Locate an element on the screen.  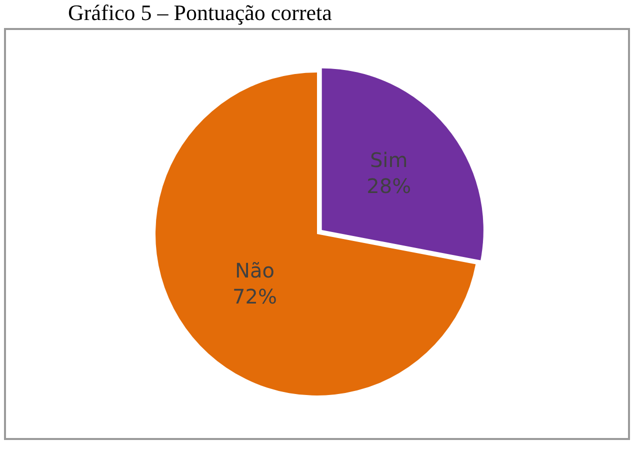
slice-label: Não is located at coordinates (255, 270).